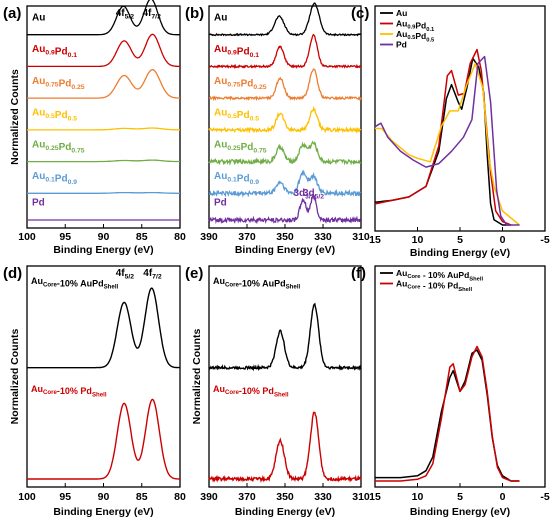  Describe the element at coordinates (360, 13) in the screenshot. I see `panel-label-c: (c)` at that location.